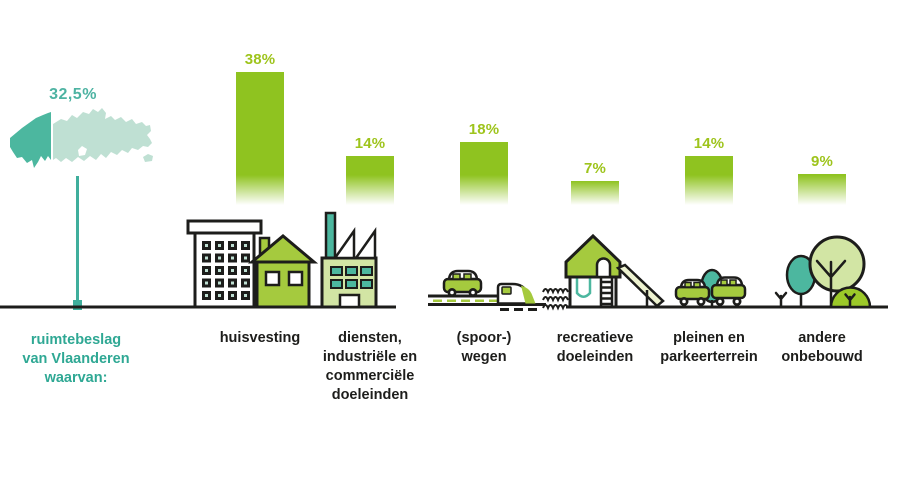 Image resolution: width=900 pixels, height=500 pixels. Describe the element at coordinates (710, 287) in the screenshot. I see `parked-cars-icon` at that location.